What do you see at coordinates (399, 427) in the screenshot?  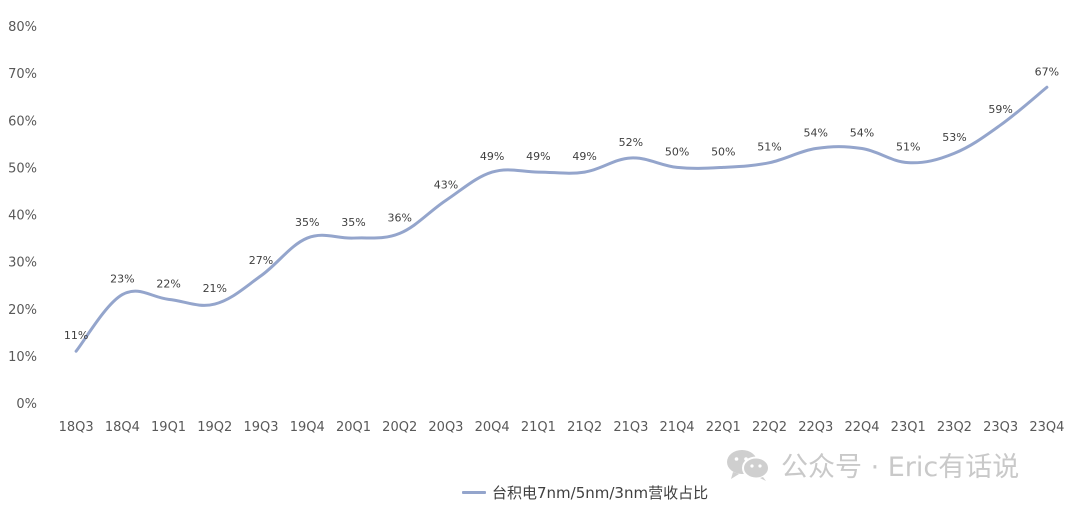 I see `x-tick-label: 20Q2` at bounding box center [399, 427].